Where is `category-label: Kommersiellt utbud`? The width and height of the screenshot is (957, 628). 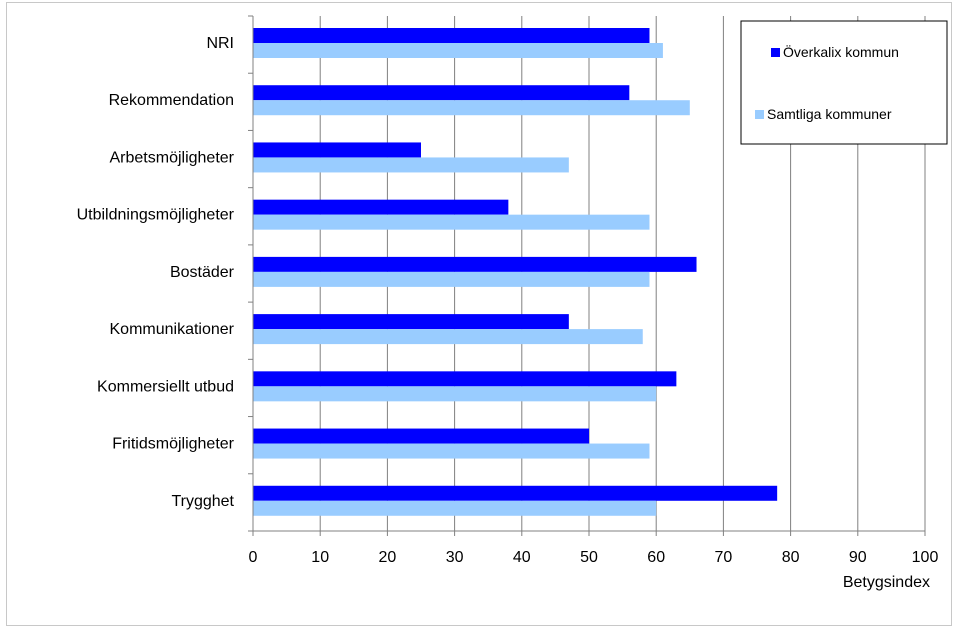 category-label: Kommersiellt utbud is located at coordinates (165, 386).